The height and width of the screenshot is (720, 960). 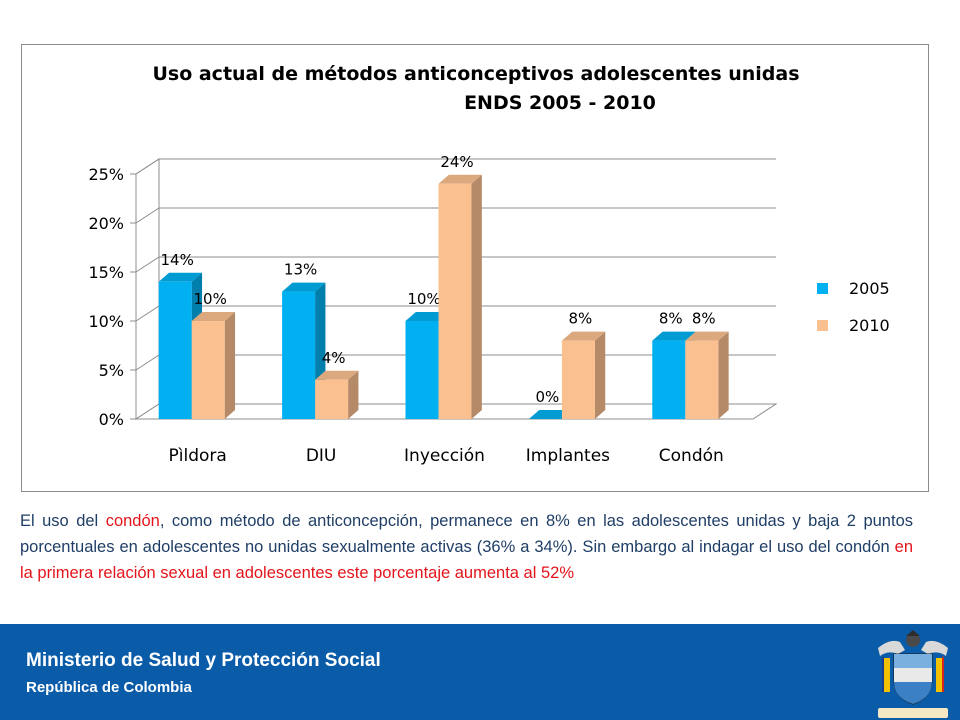 I want to click on category-label-1: DIU, so click(x=321, y=456).